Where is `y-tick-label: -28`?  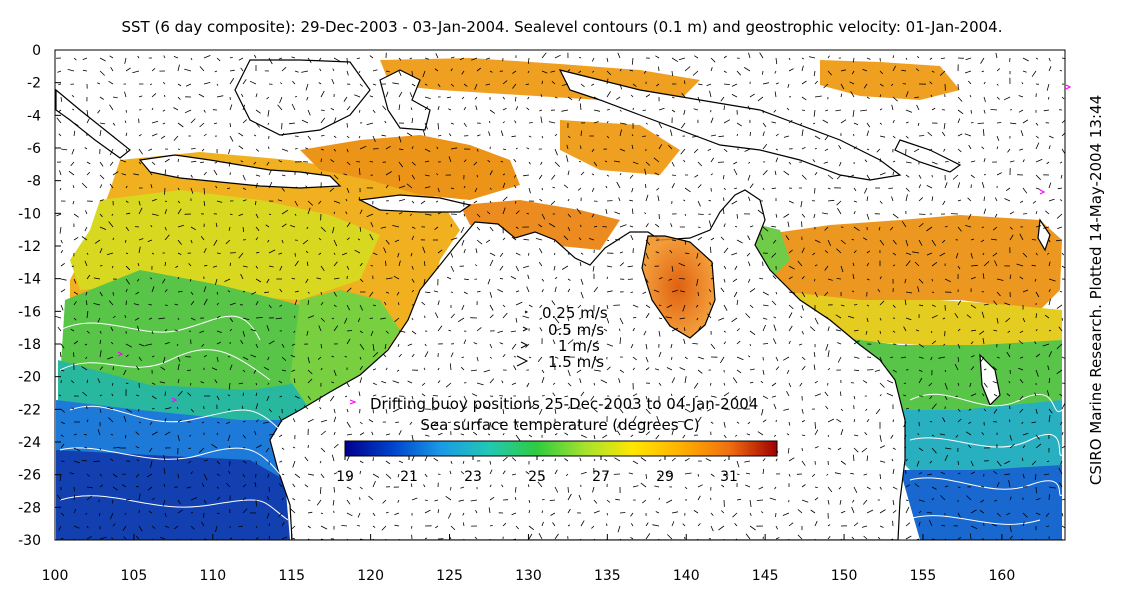 y-tick-label: -28 is located at coordinates (29, 508).